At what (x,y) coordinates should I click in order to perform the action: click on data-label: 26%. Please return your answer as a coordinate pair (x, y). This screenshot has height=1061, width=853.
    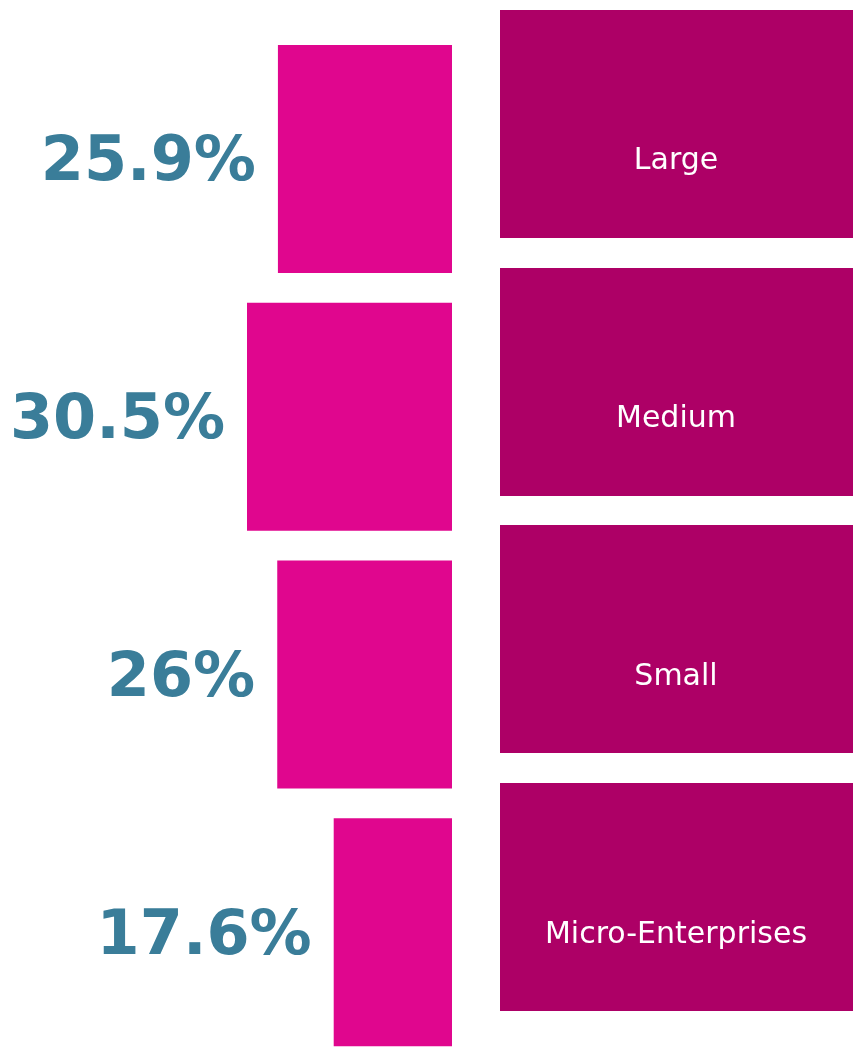
    Looking at the image, I should click on (181, 674).